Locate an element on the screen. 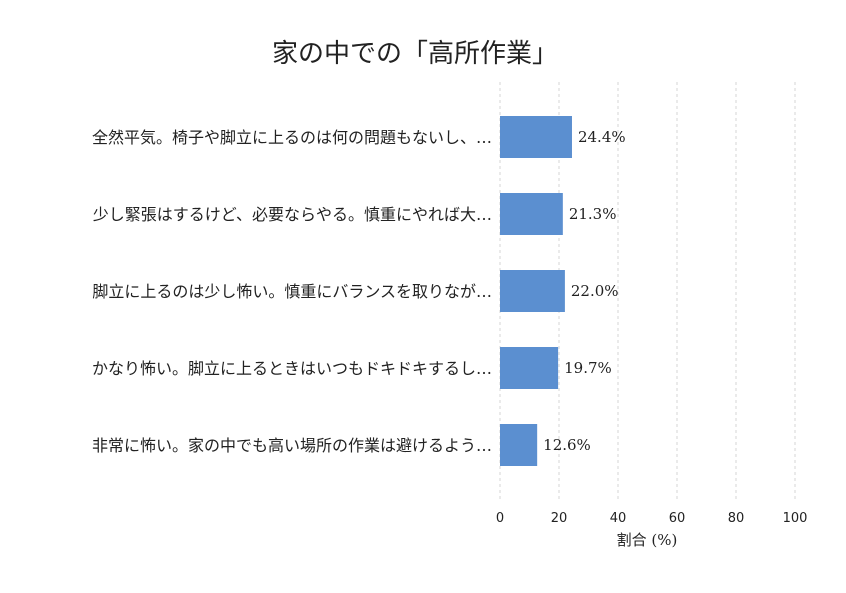 The image size is (846, 593). x-tick-label: 60 is located at coordinates (677, 518).